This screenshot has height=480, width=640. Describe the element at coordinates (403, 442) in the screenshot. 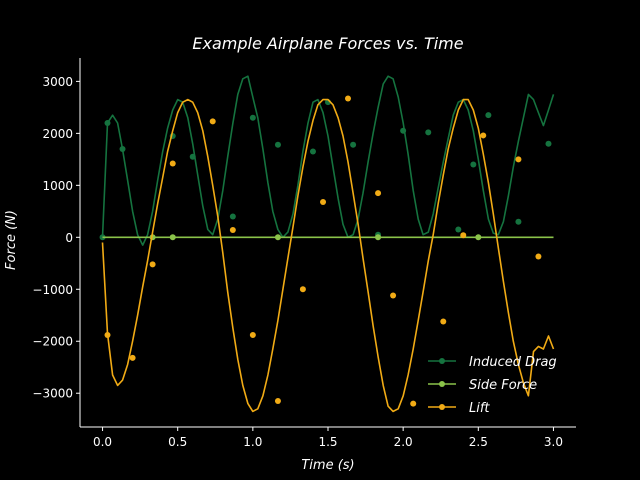

I see `x-tick-label: 2.0` at that location.